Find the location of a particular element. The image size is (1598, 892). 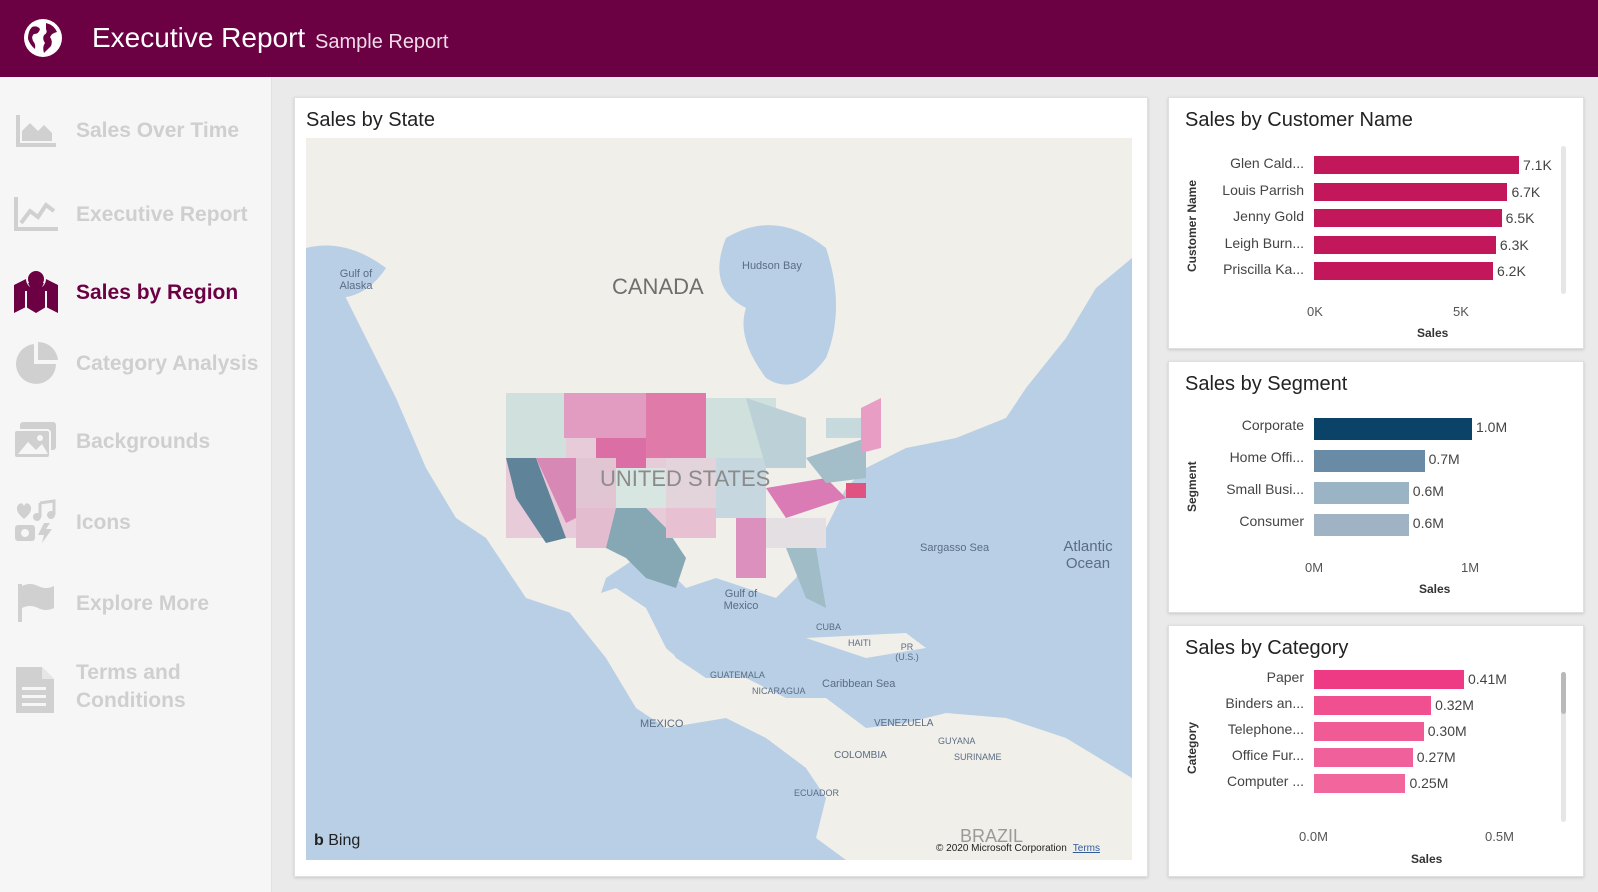

bar-data-label: 0.27M is located at coordinates (1436, 757).